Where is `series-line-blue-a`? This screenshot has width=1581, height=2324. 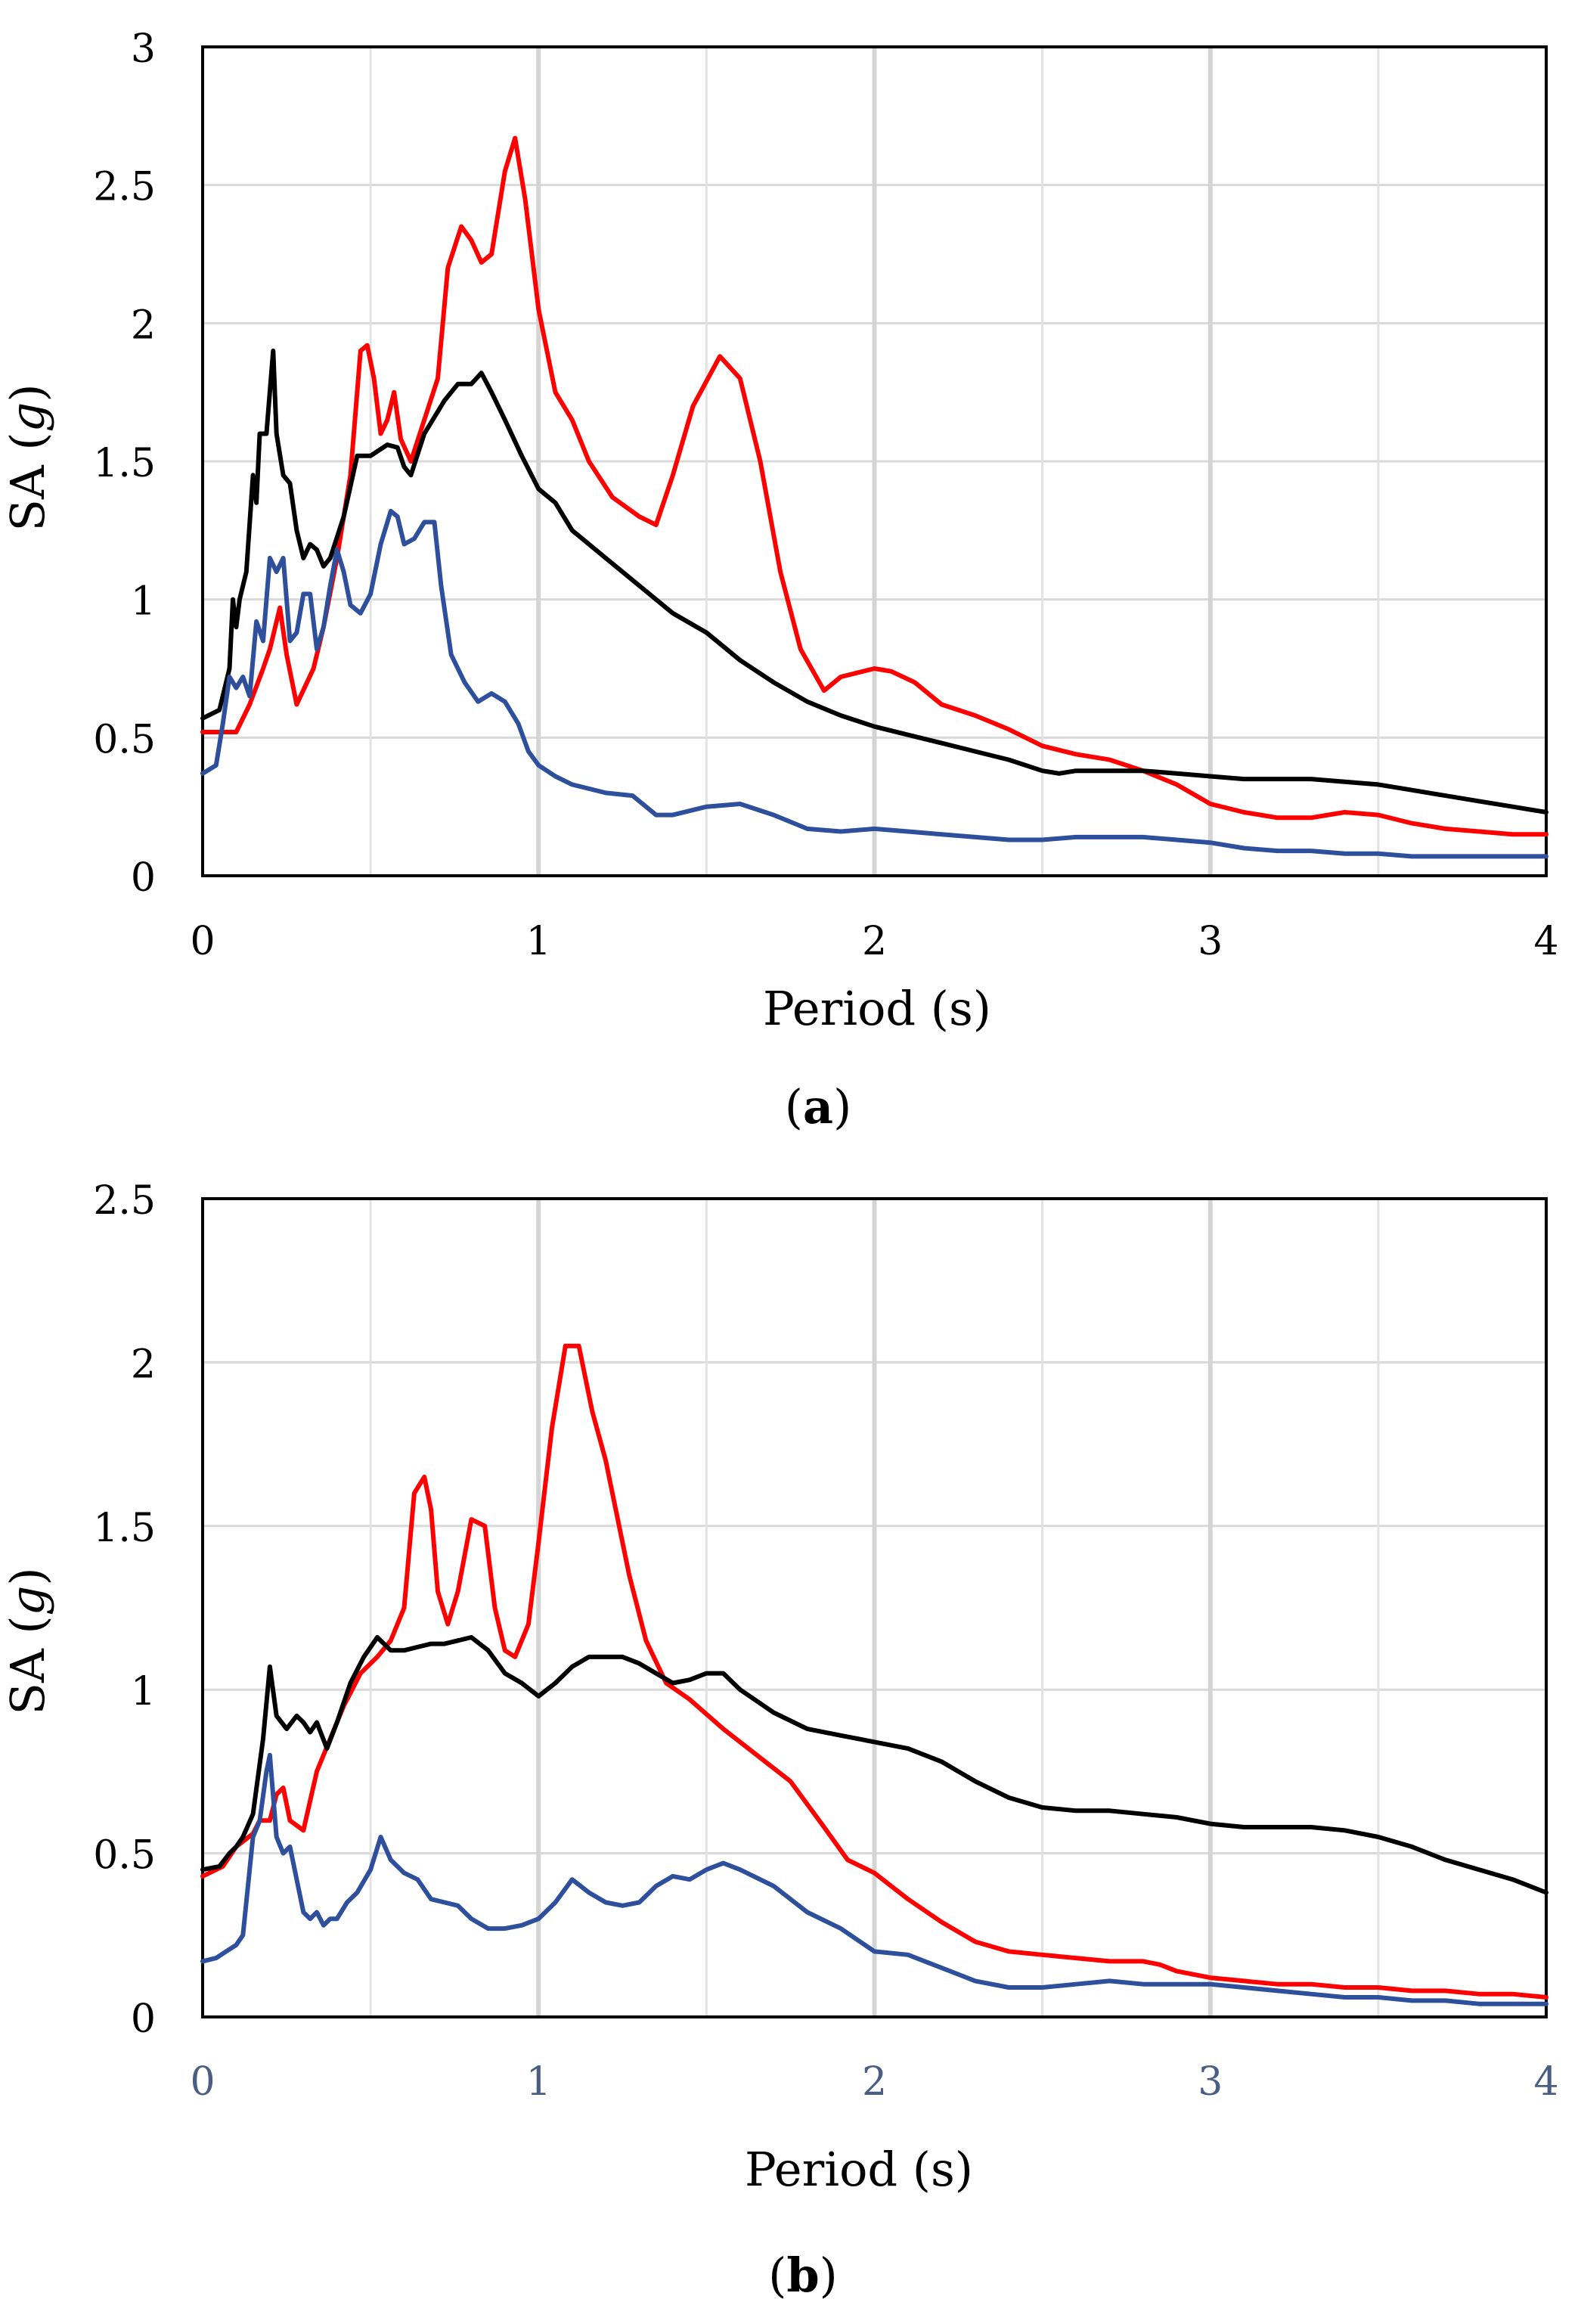 series-line-blue-a is located at coordinates (874, 683).